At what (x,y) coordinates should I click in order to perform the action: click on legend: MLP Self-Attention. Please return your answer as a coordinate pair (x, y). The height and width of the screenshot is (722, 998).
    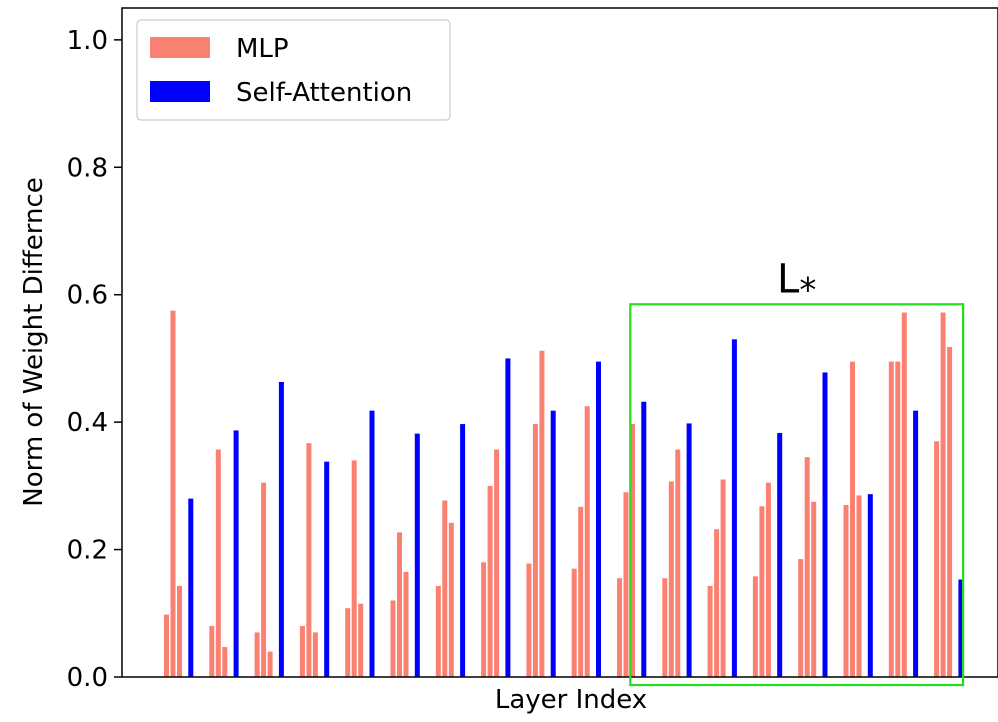
    Looking at the image, I should click on (293, 70).